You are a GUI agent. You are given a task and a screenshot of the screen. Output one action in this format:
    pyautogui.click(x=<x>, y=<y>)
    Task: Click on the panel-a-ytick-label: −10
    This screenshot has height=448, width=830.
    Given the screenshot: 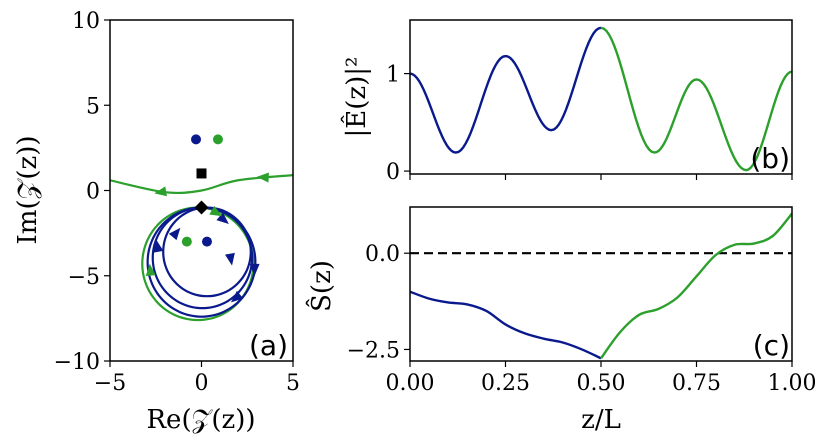 What is the action you would take?
    pyautogui.click(x=77, y=362)
    